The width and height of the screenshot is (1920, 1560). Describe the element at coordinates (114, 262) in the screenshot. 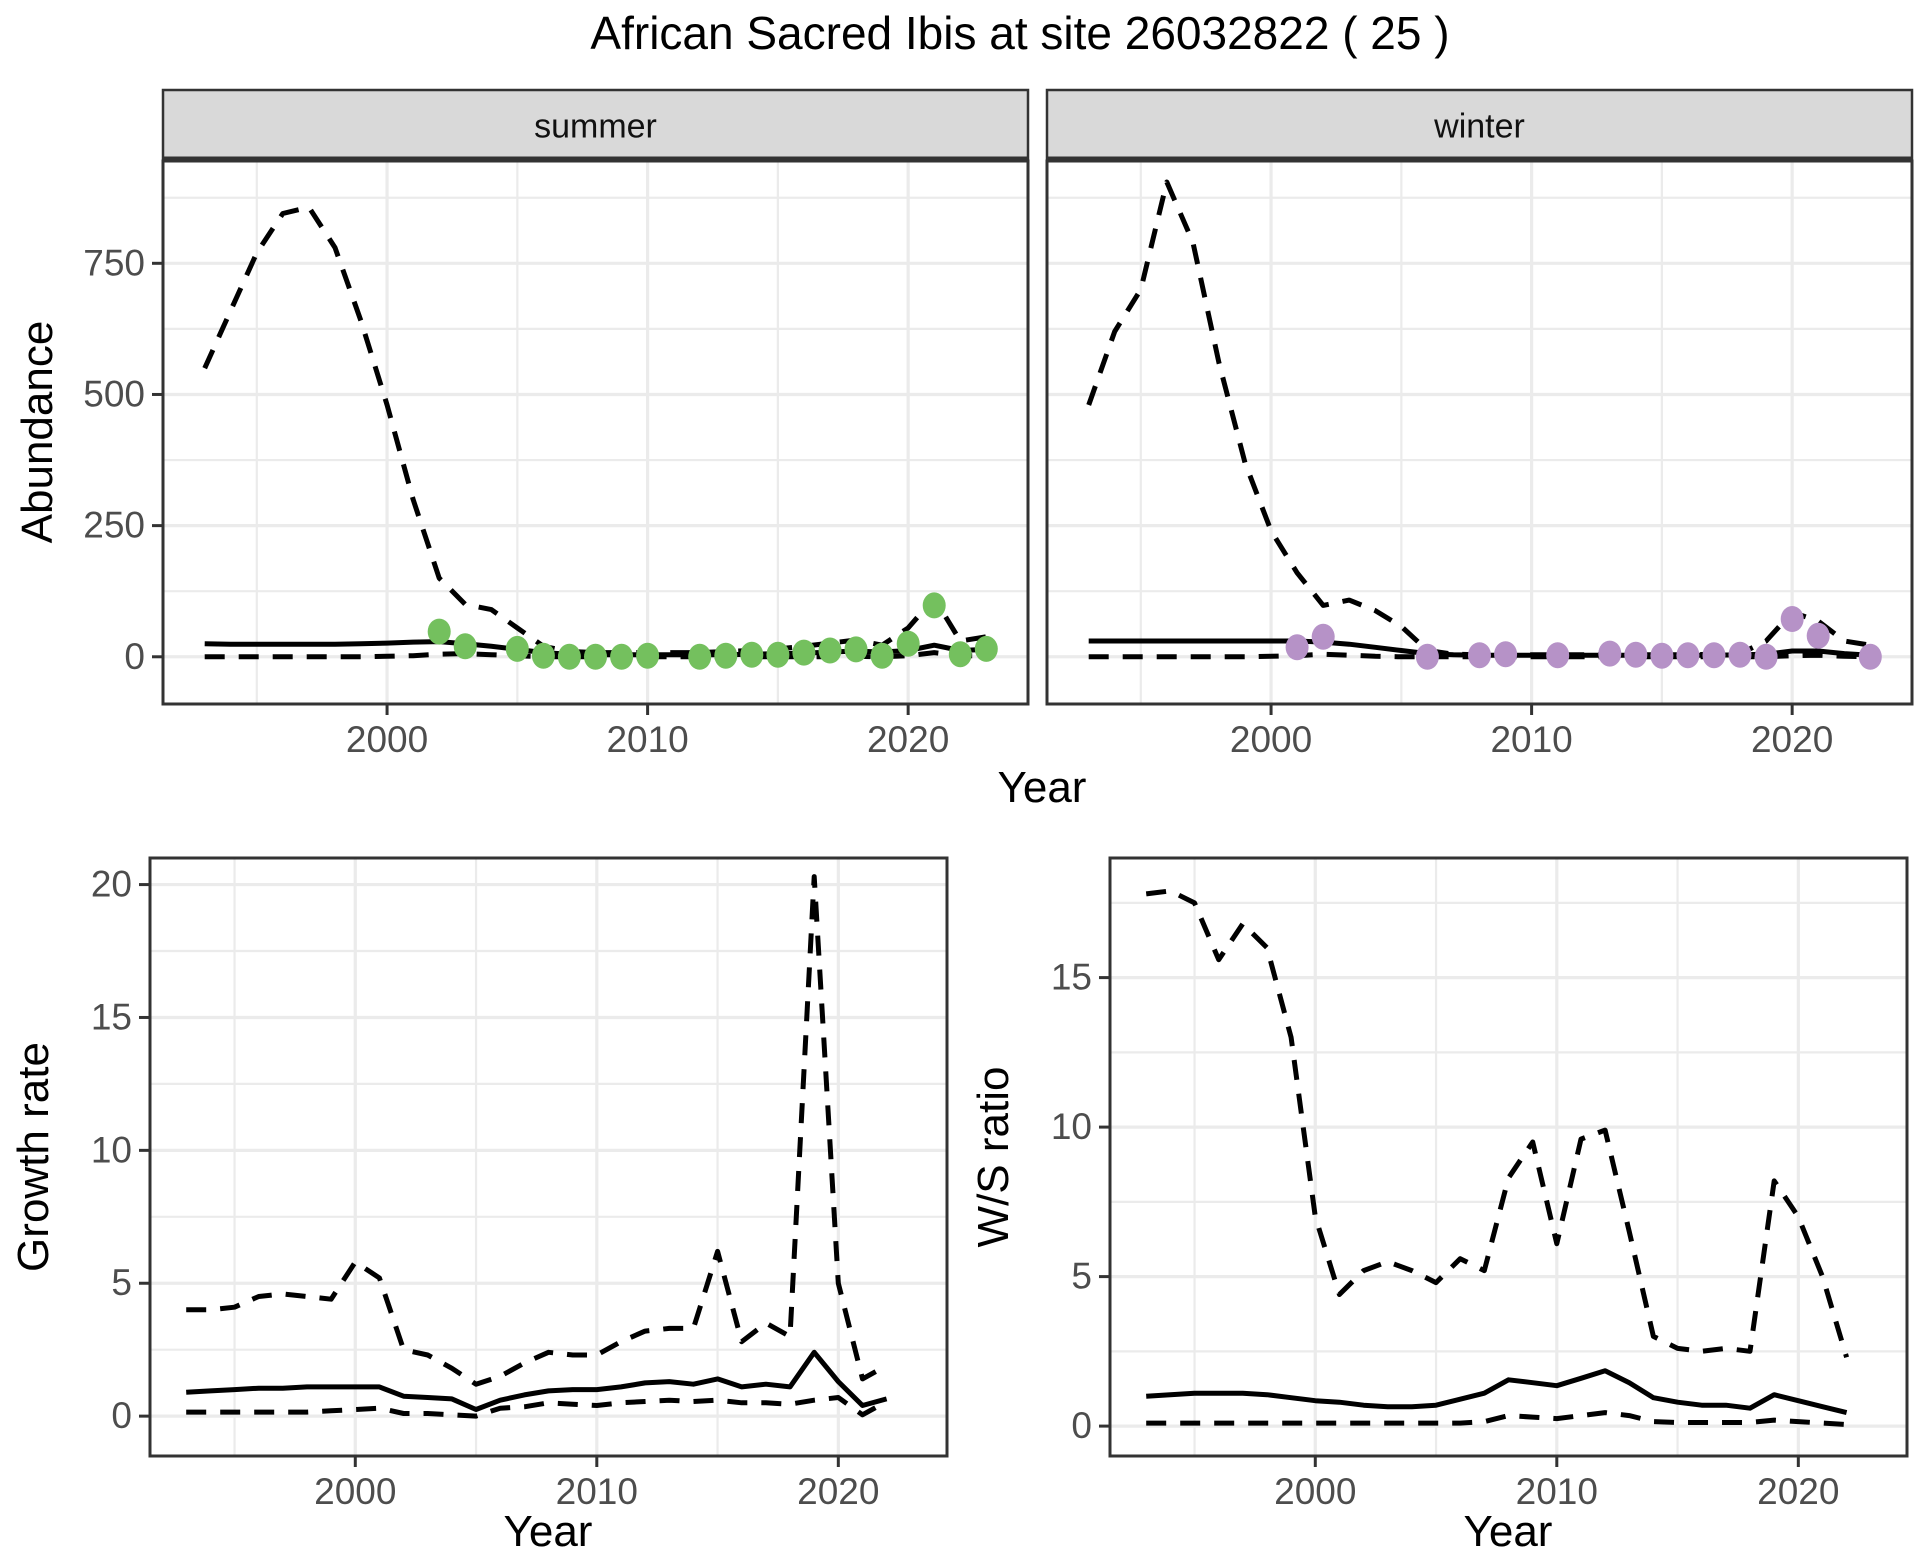

I see `y-tick-label: 750` at that location.